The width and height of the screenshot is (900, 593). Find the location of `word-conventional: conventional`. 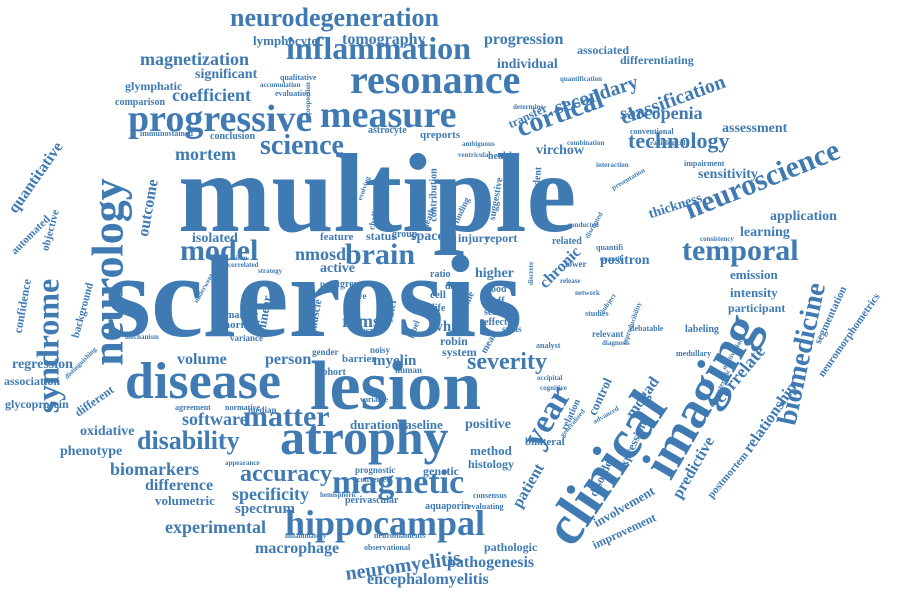

word-conventional: conventional is located at coordinates (652, 131).